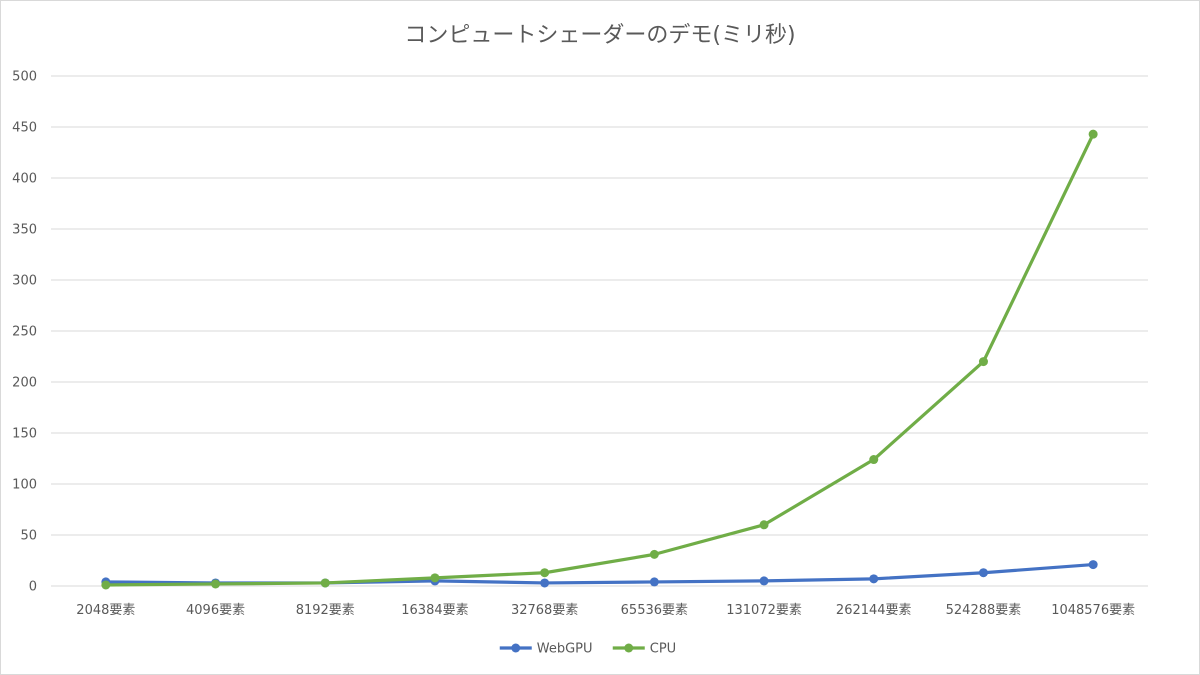 This screenshot has height=675, width=1200. I want to click on y-tick-label: 300, so click(24, 281).